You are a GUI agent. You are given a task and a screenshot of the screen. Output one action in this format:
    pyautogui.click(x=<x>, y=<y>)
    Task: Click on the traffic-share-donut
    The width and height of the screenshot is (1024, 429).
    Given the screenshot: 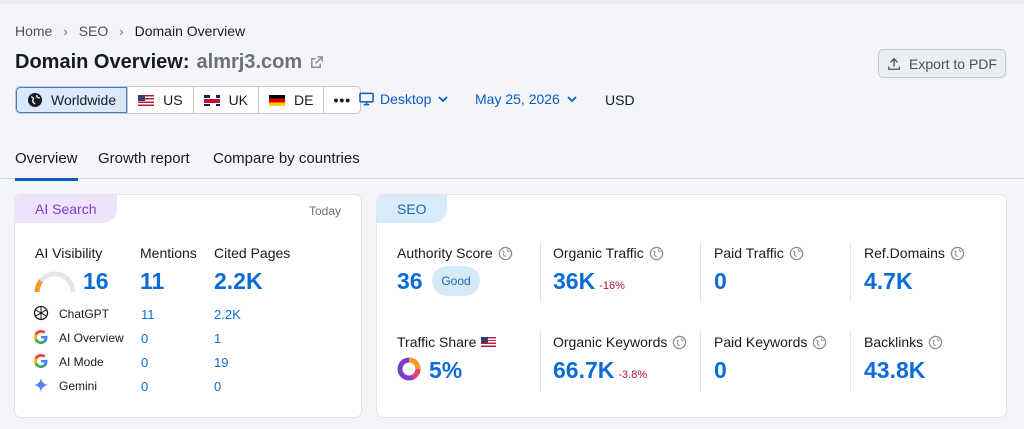 What is the action you would take?
    pyautogui.click(x=409, y=369)
    